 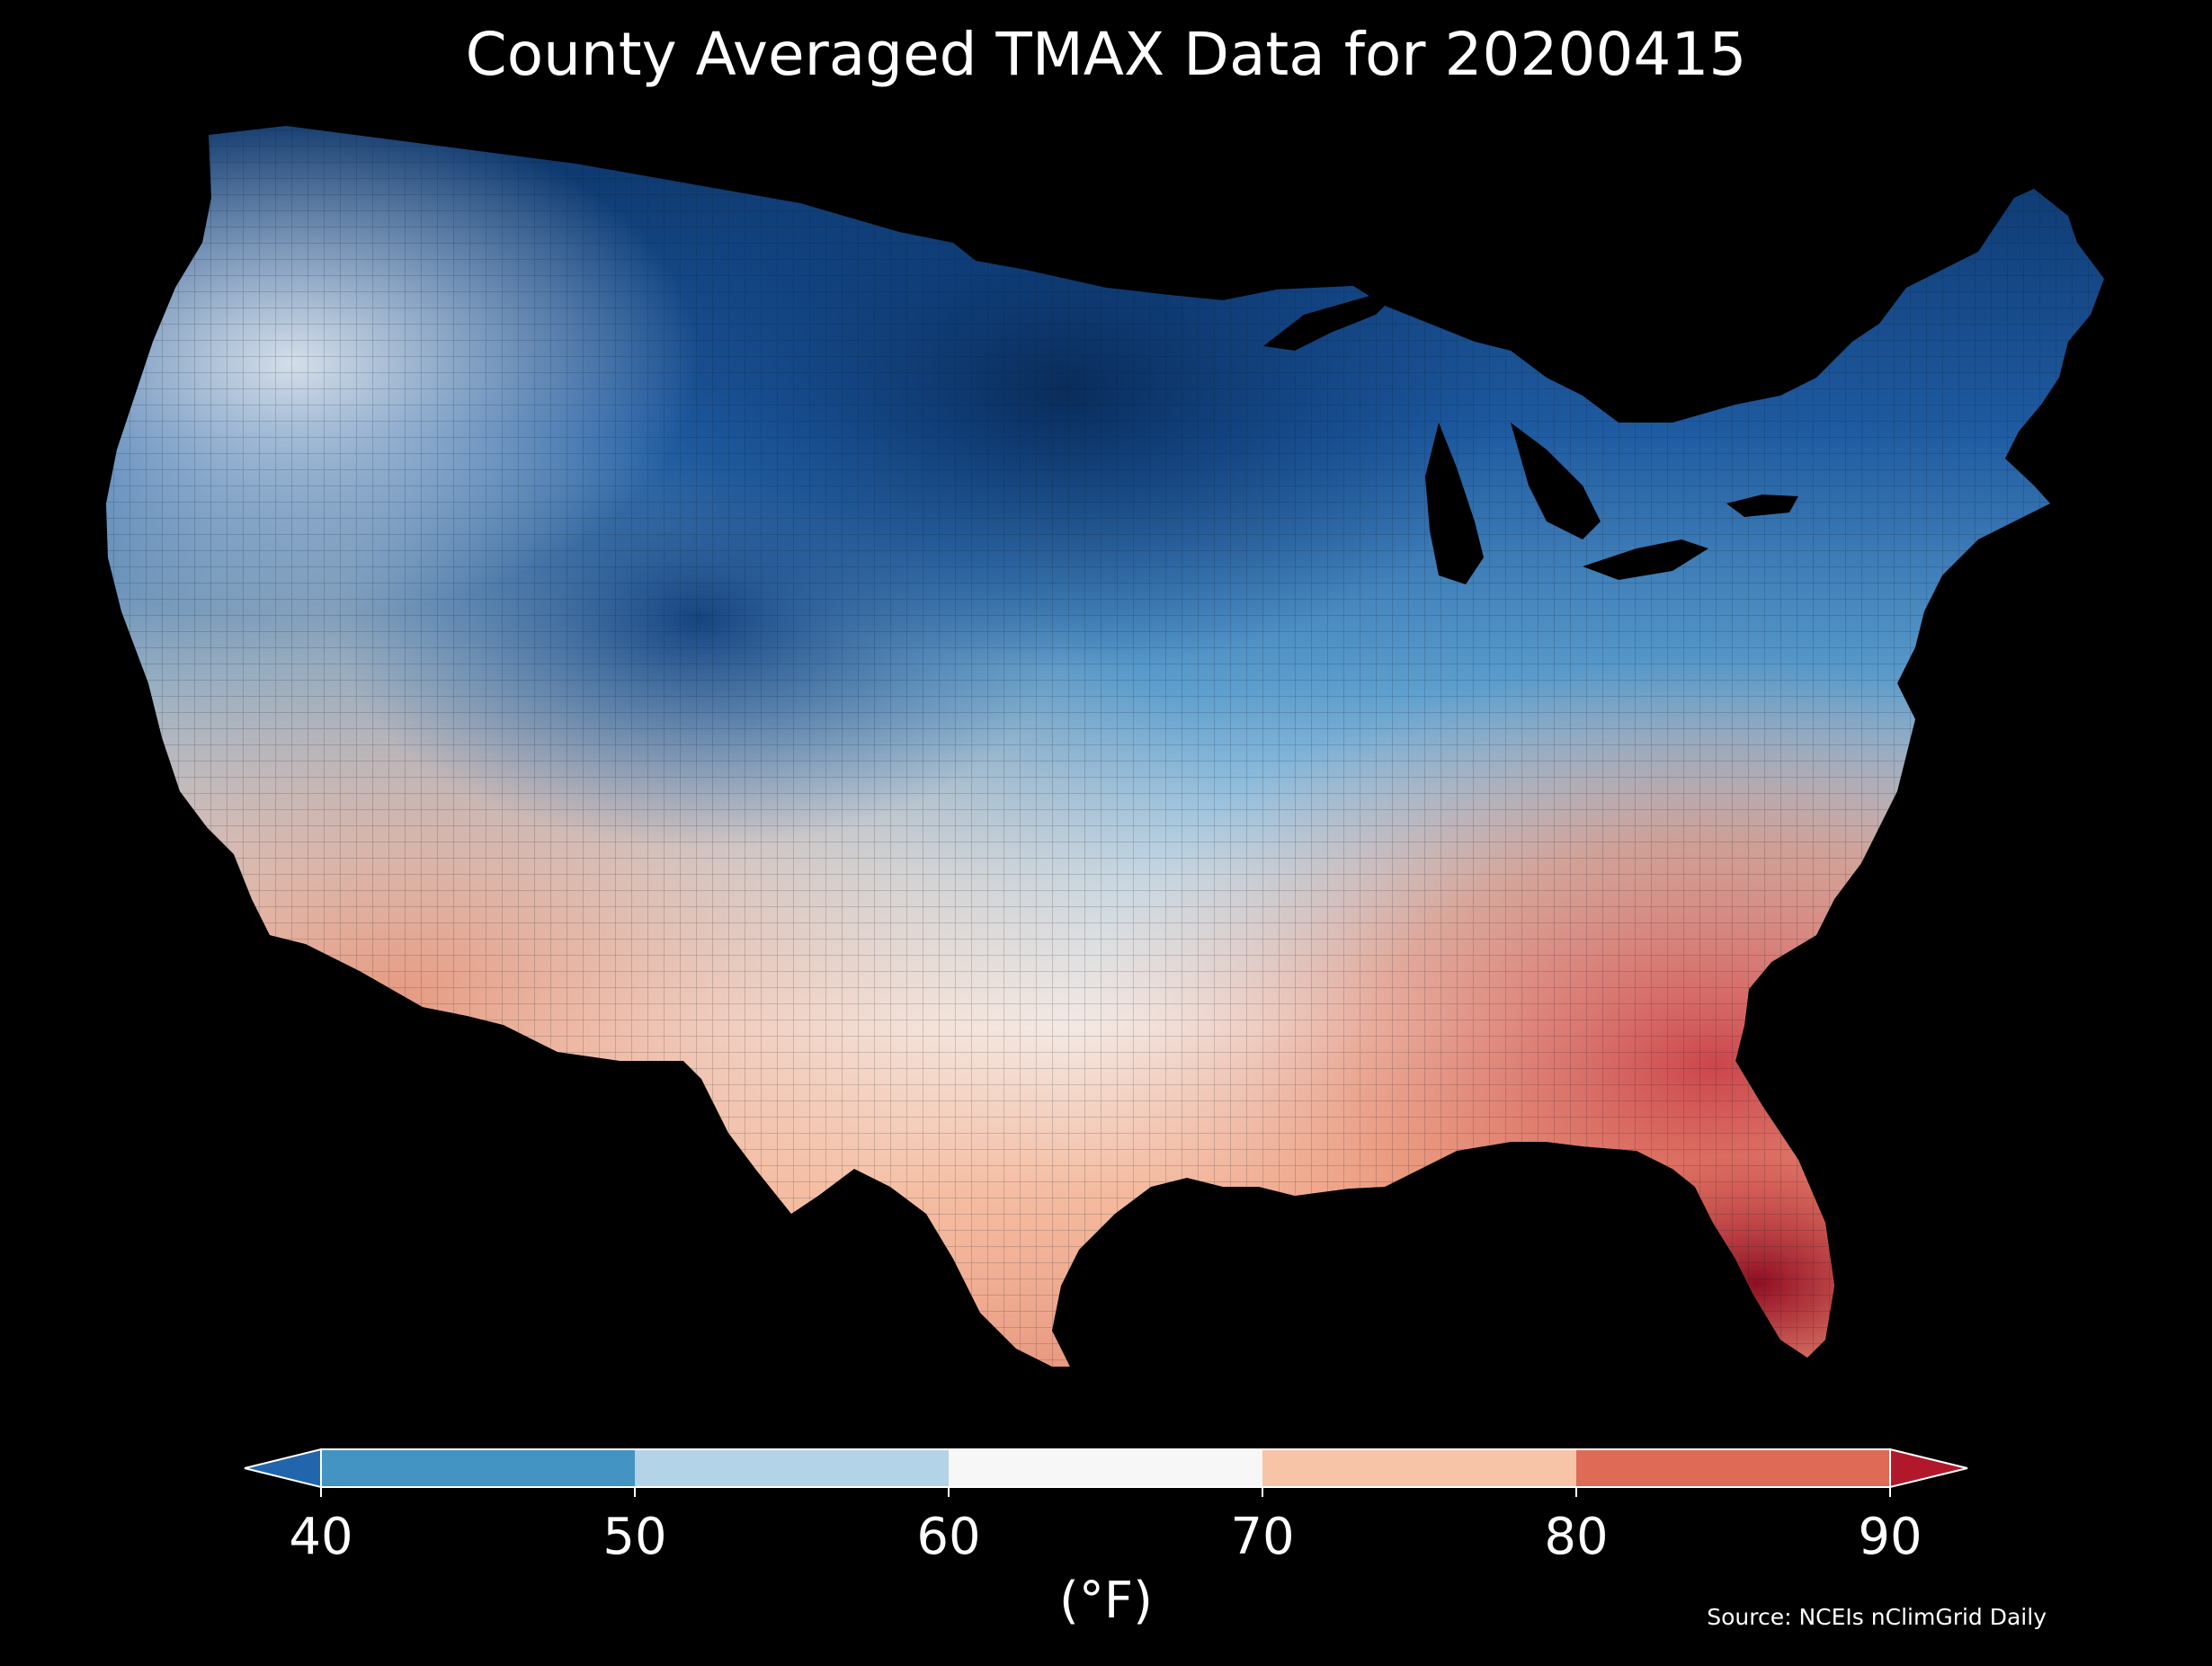 What do you see at coordinates (1106, 1601) in the screenshot?
I see `colorbar-units-label: (°F)` at bounding box center [1106, 1601].